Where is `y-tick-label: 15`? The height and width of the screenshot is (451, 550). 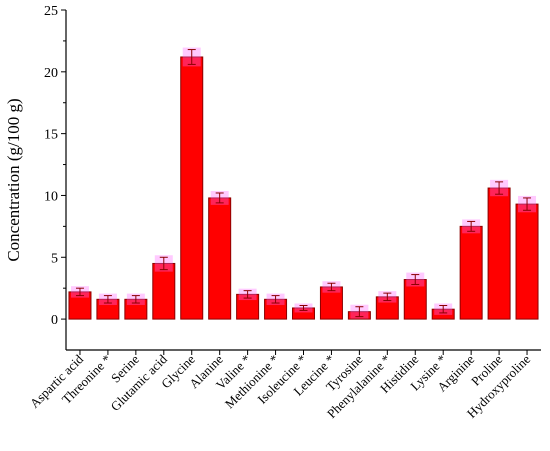 y-tick-label: 15 is located at coordinates (51, 135).